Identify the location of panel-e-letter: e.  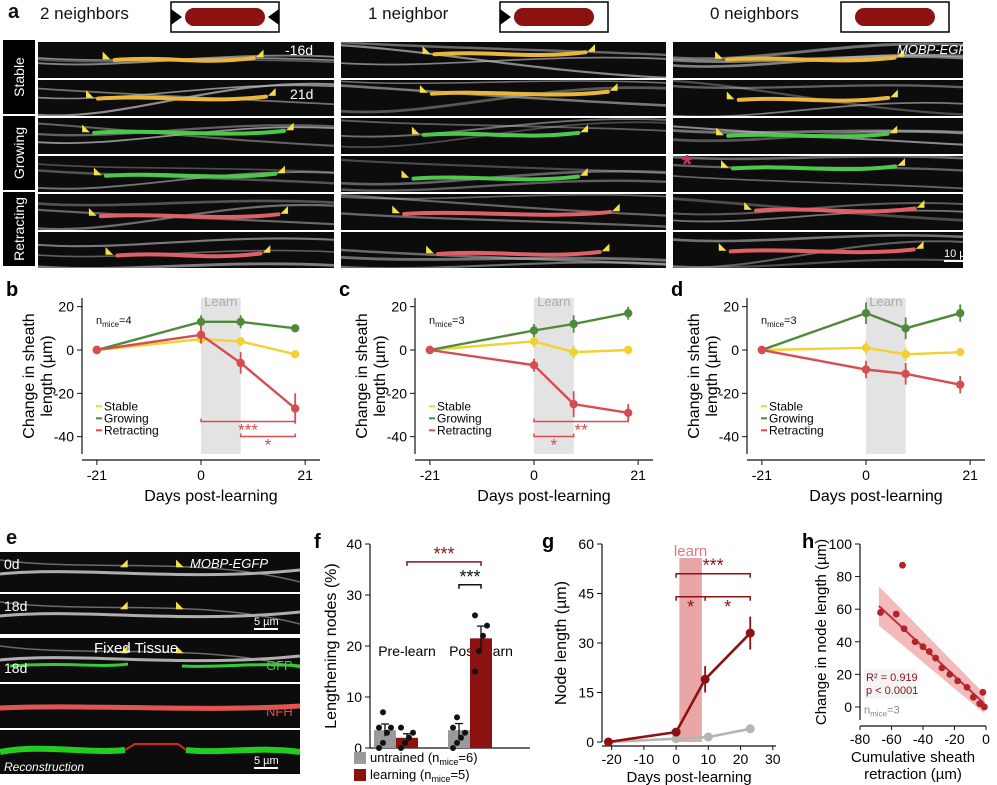
(12, 538).